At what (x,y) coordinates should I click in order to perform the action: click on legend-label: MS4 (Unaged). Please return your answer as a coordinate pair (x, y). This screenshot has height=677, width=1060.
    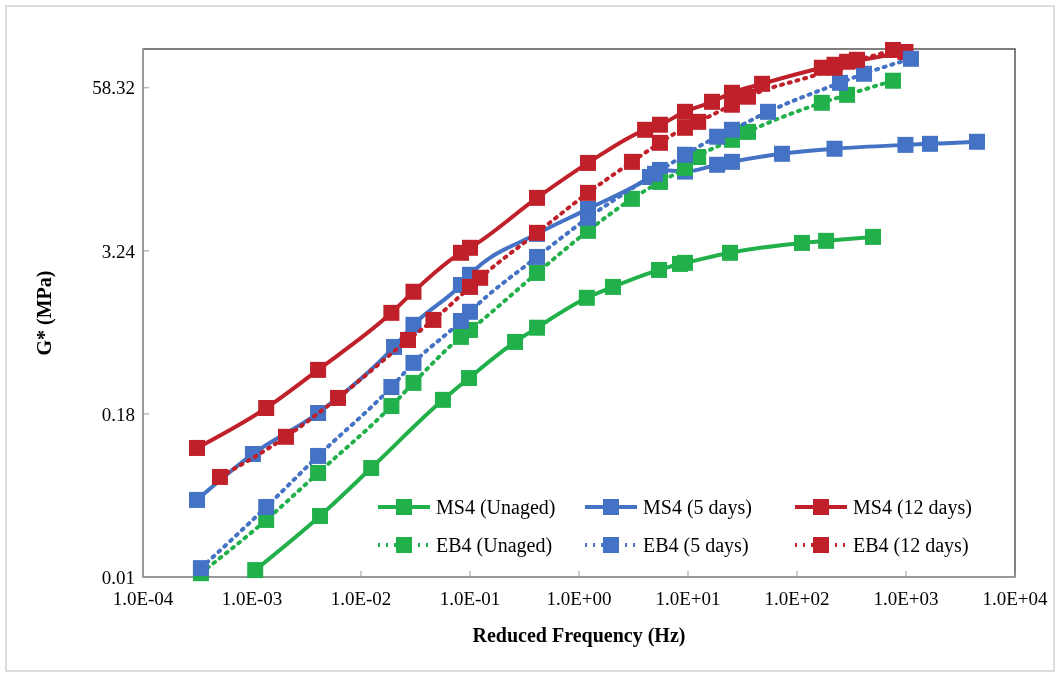
    Looking at the image, I should click on (496, 507).